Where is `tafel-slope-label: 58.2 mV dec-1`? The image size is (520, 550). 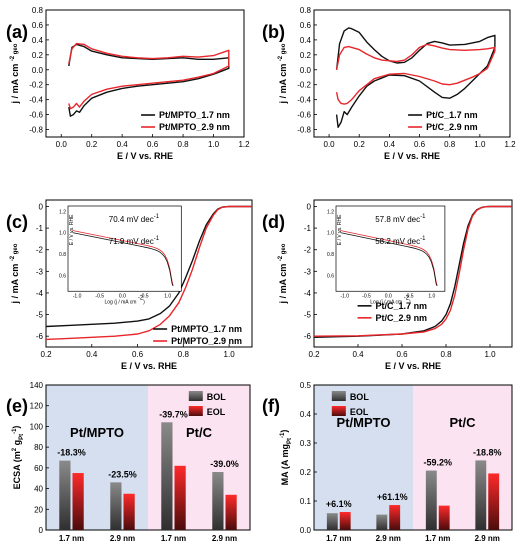
tafel-slope-label: 58.2 mV dec-1 is located at coordinates (400, 241).